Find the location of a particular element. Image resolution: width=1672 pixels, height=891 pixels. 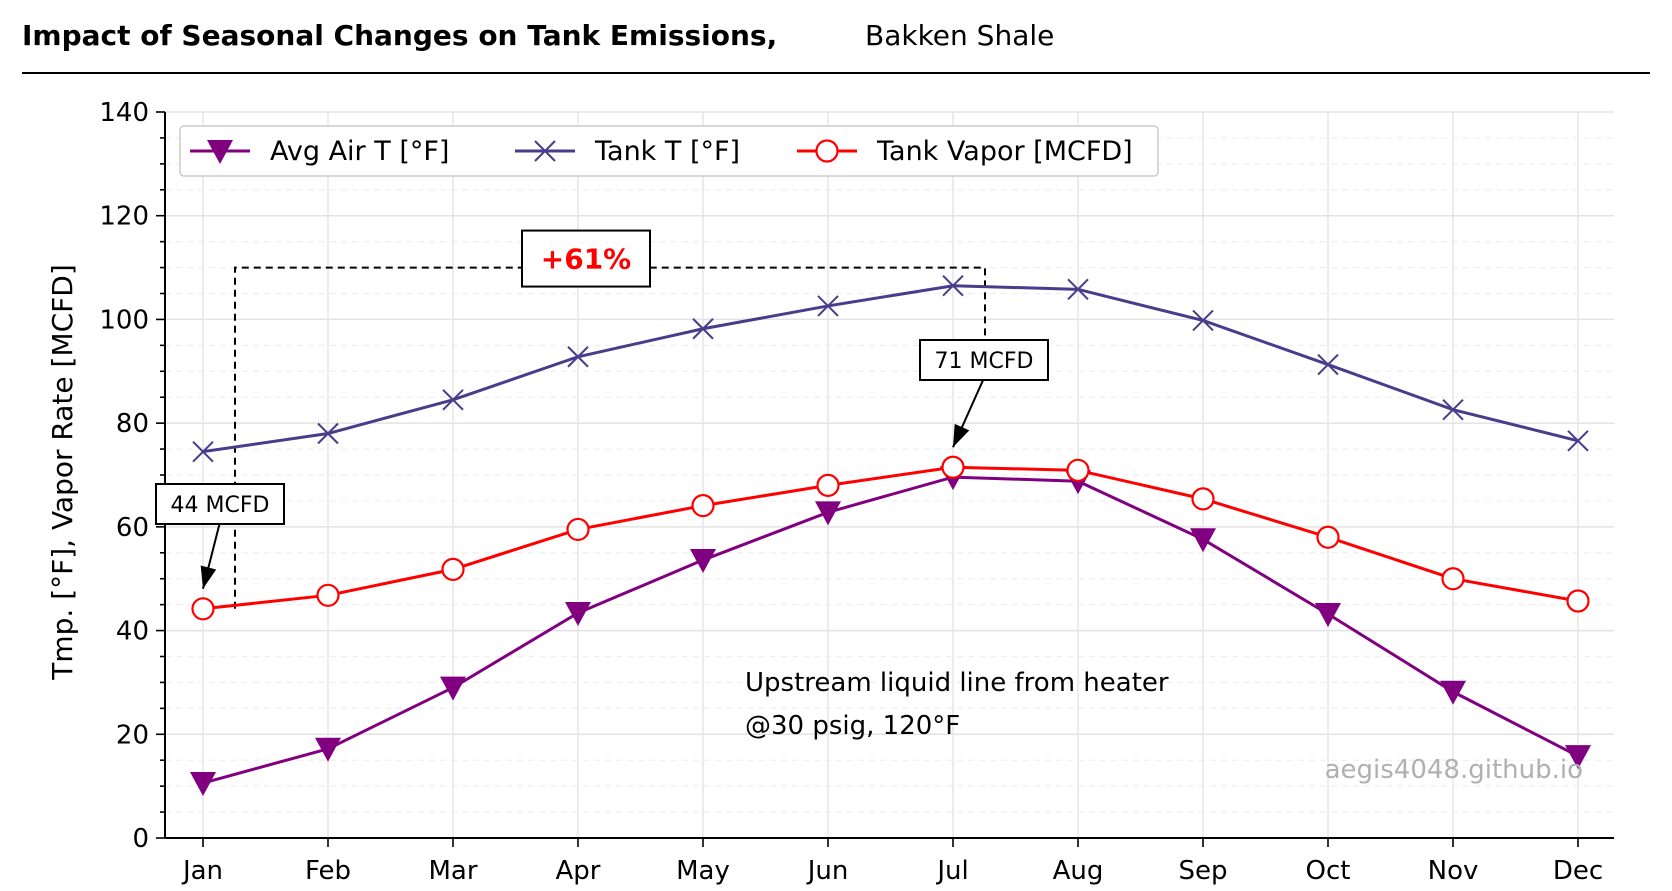

x-tick-label: Dec is located at coordinates (1578, 871).